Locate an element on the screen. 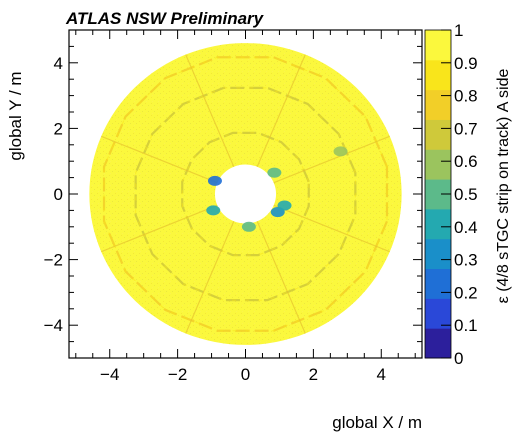  colorbar-tick-label: 0.2 is located at coordinates (466, 292).